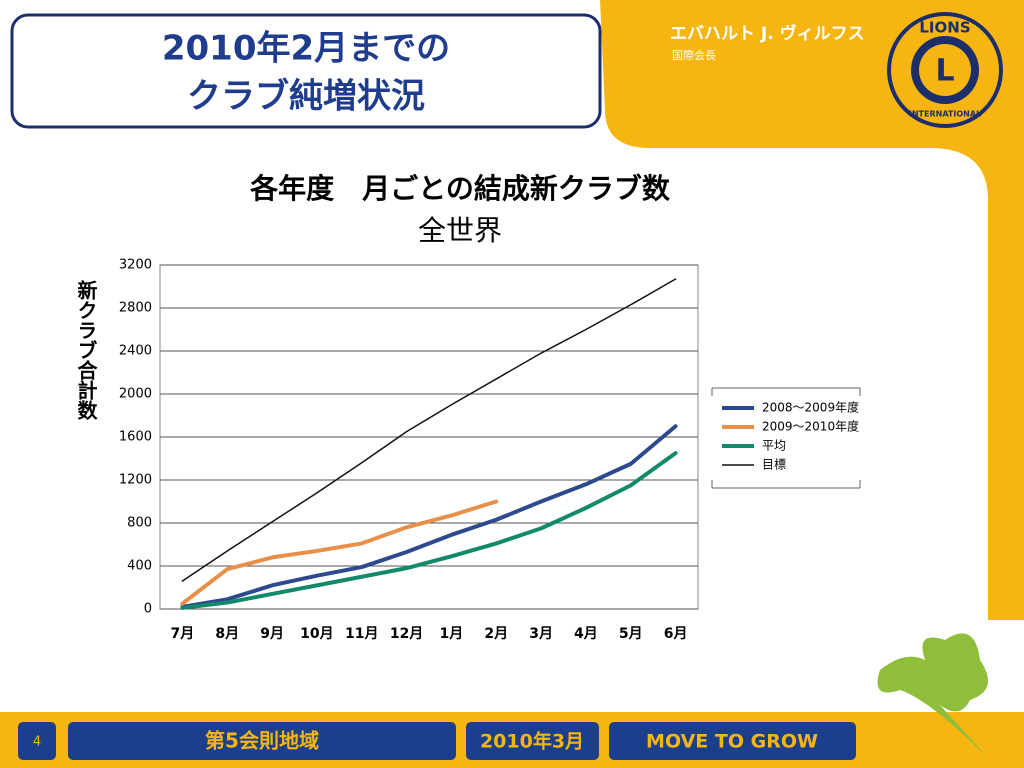 This screenshot has height=768, width=1024. I want to click on x-tick-label: 3月, so click(541, 634).